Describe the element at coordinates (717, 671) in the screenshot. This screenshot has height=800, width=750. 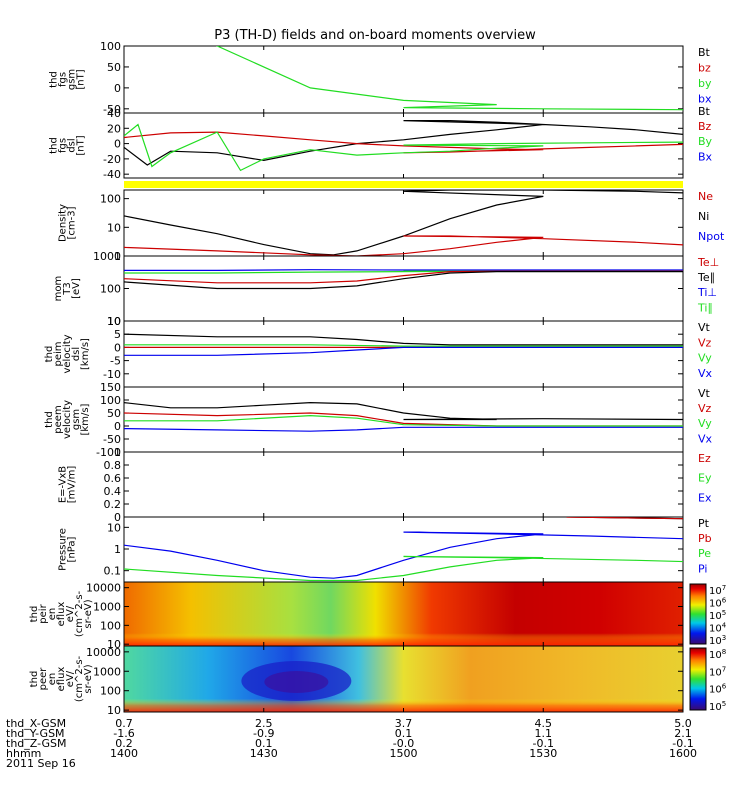
I see `colorbar-tick-label: 10⁷` at that location.